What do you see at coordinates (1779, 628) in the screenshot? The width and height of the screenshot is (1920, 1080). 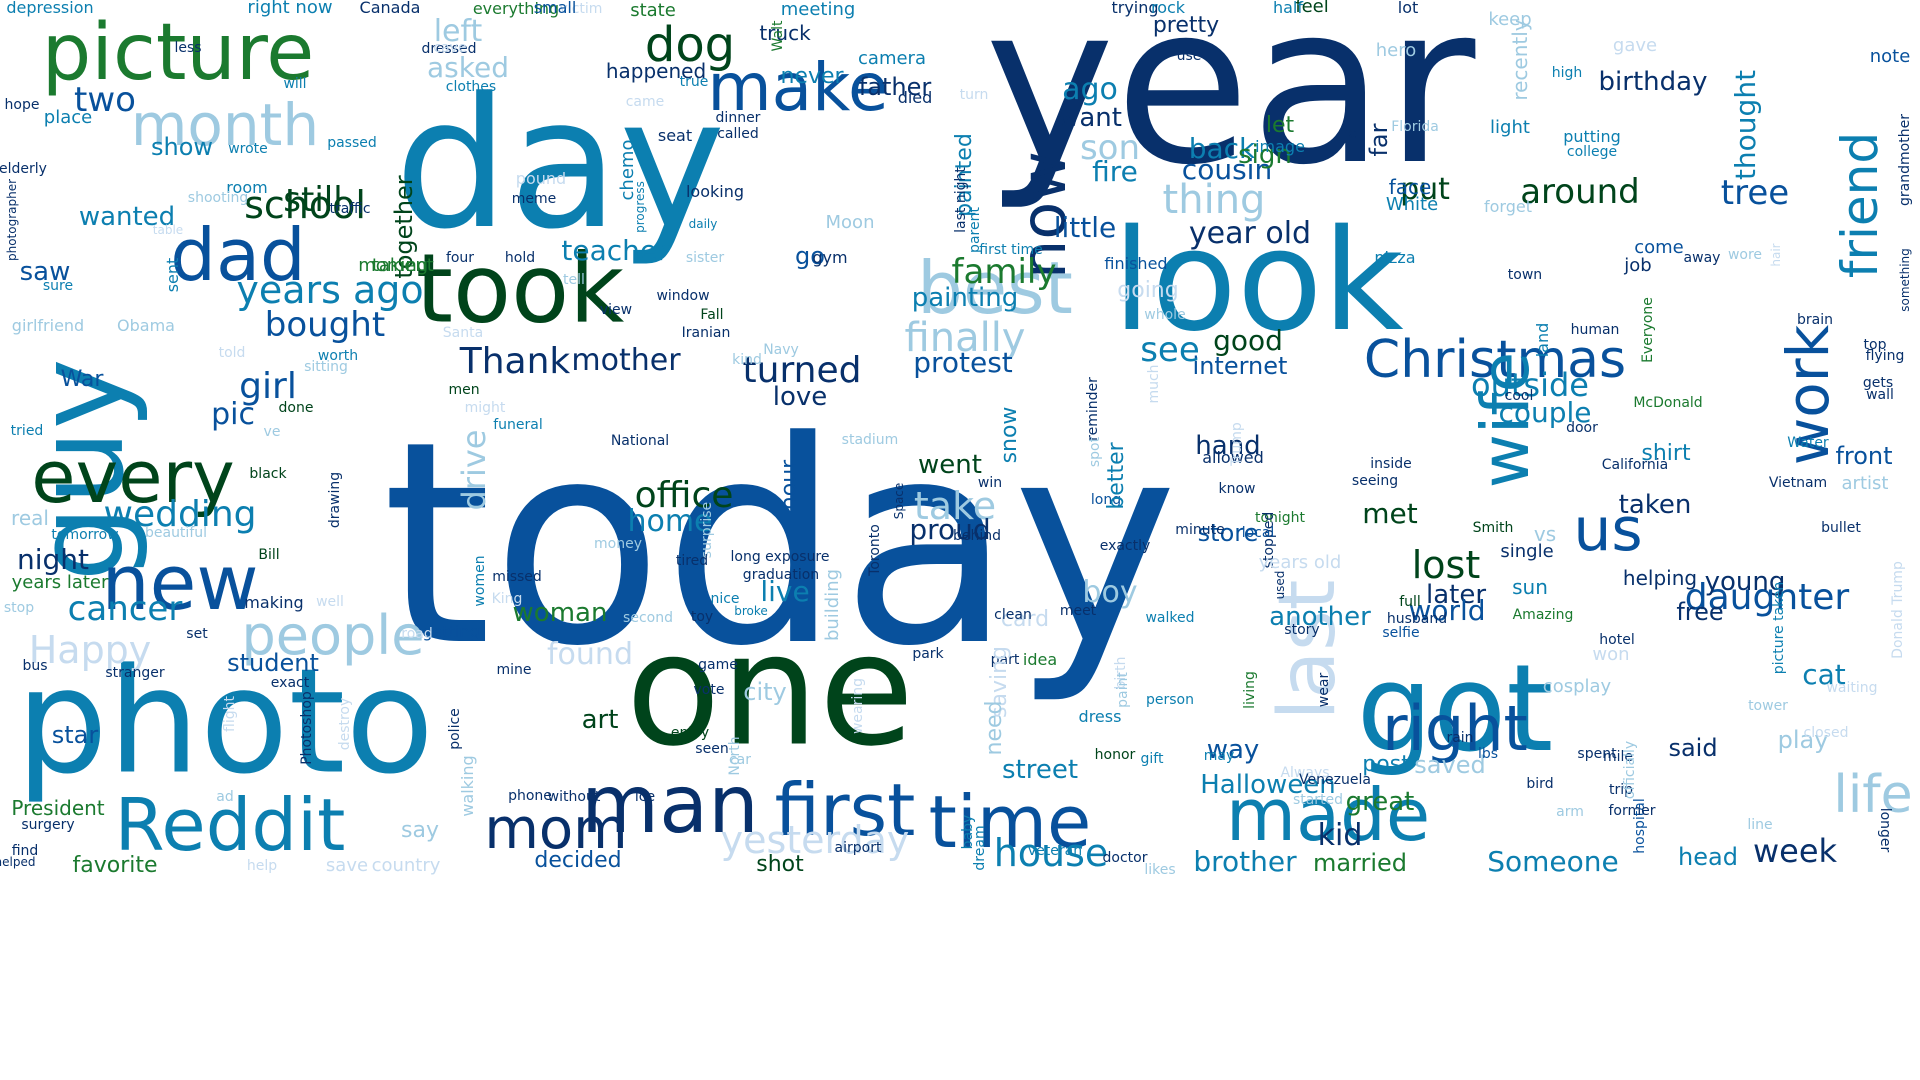 I see `word-picture-taken: picture taken` at bounding box center [1779, 628].